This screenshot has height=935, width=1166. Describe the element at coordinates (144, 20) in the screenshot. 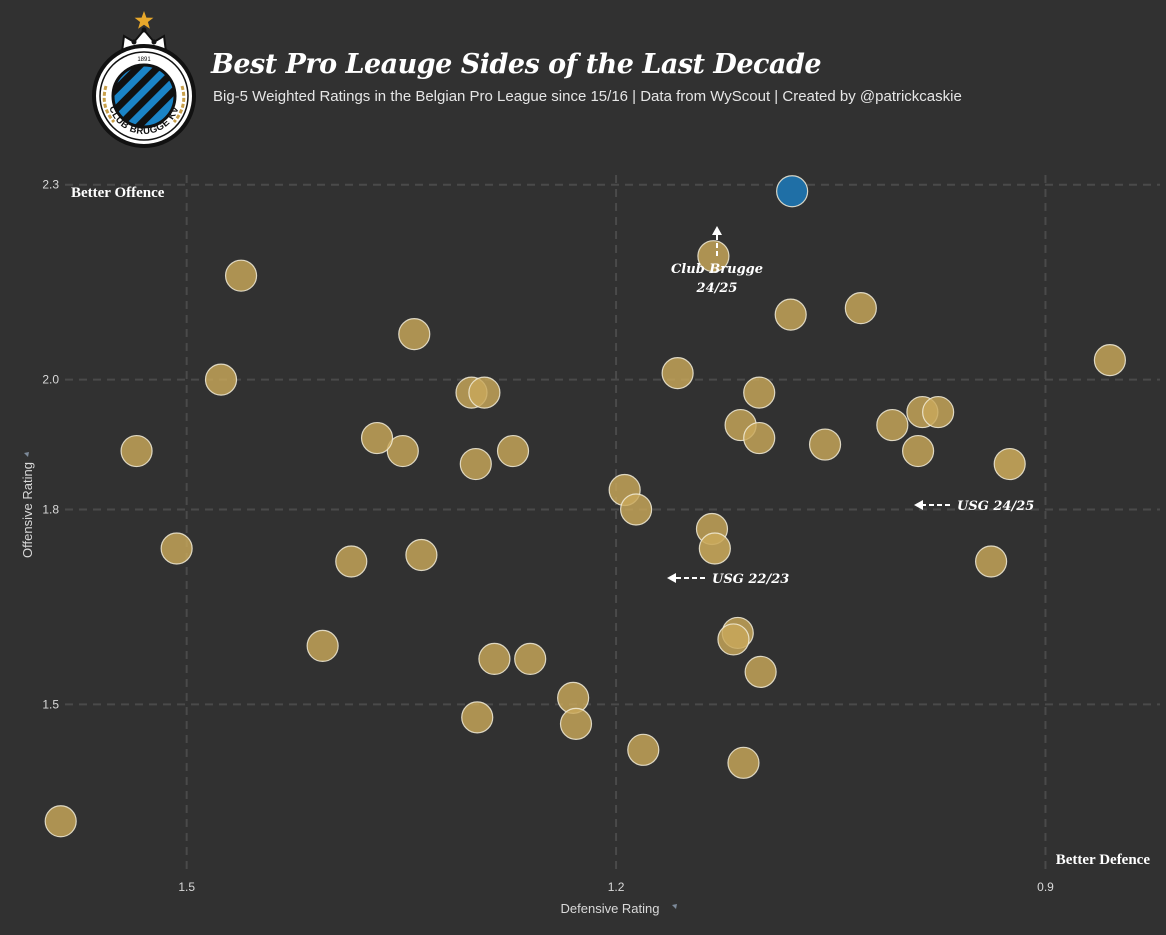

I see `star-icon` at that location.